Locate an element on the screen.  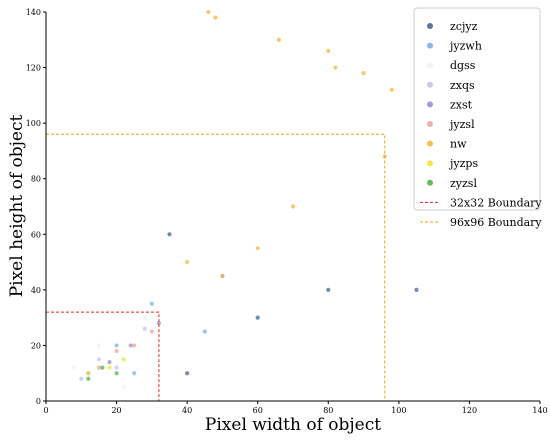
series-jyzwh is located at coordinates (169, 324).